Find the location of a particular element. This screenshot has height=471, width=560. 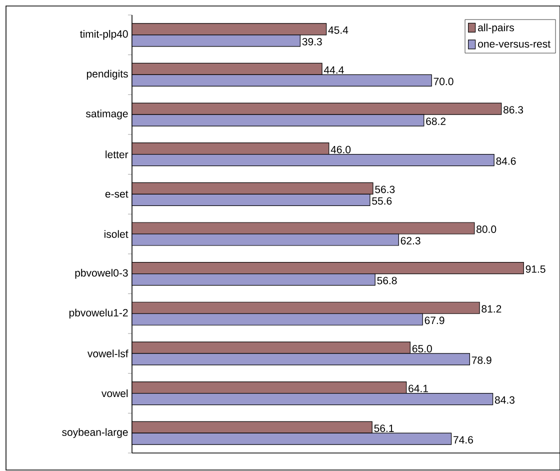

y-tick-label: pbvowel0-3 is located at coordinates (101, 273).